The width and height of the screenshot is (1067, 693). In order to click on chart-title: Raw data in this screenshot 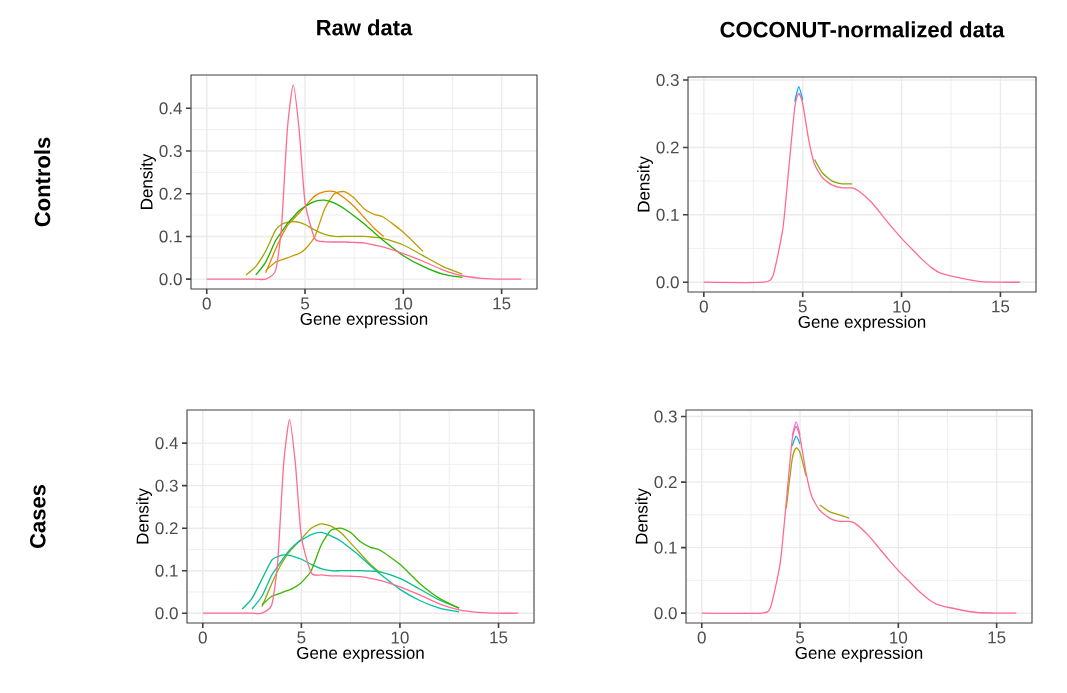, I will do `click(365, 27)`.